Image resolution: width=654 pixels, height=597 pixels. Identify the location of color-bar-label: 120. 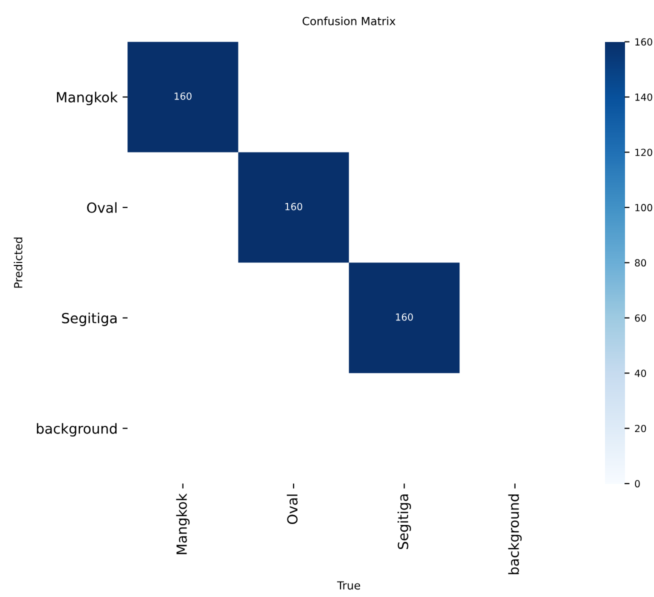
(643, 152).